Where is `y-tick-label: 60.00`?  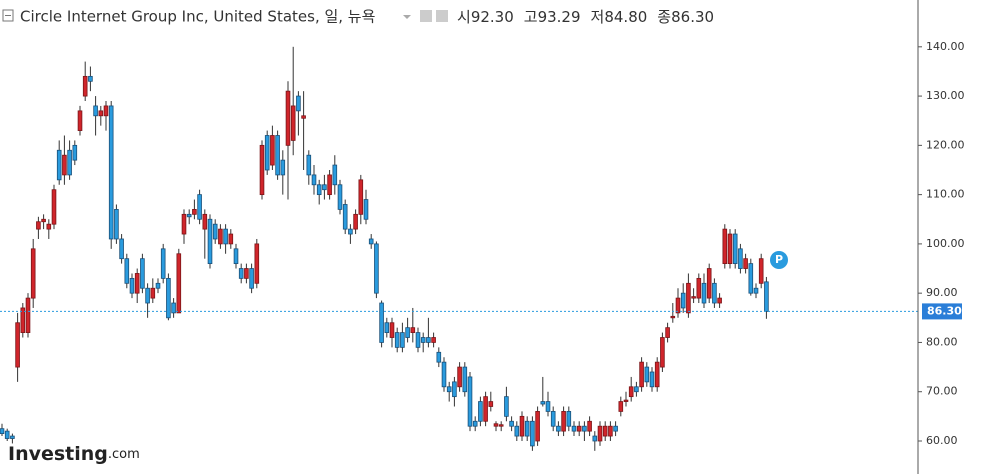 y-tick-label: 60.00 is located at coordinates (942, 440).